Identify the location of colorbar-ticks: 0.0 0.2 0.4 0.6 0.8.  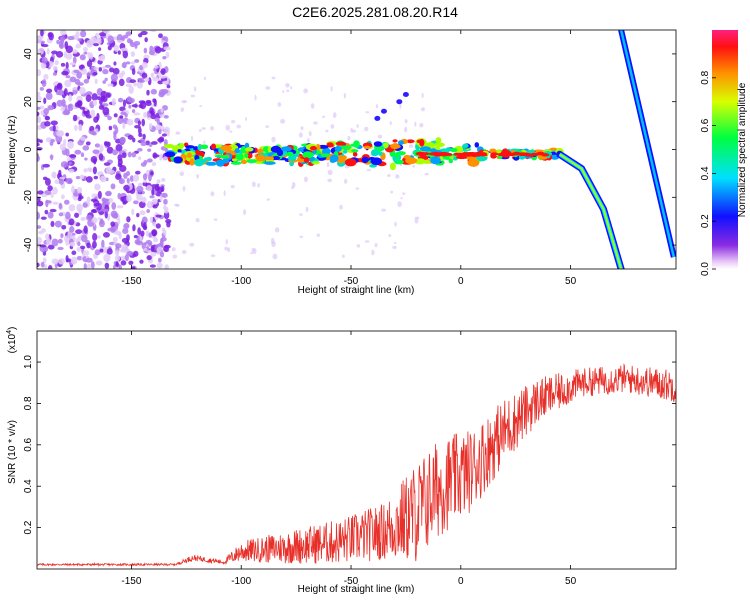
(708, 173).